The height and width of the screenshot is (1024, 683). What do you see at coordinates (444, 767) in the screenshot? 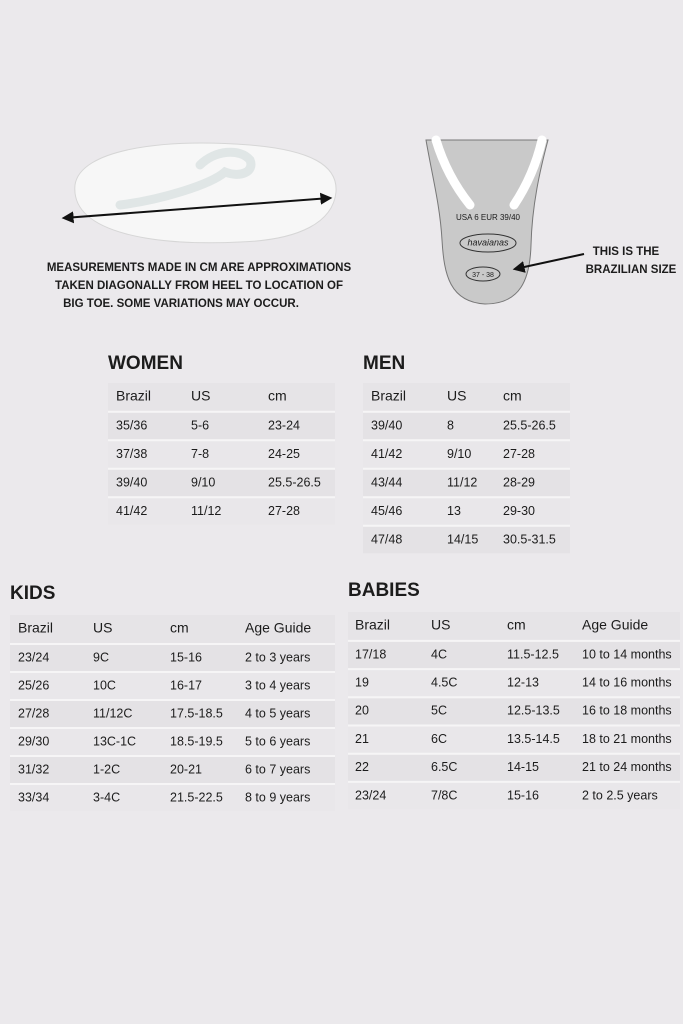
I see `table-cell: 6.5C` at bounding box center [444, 767].